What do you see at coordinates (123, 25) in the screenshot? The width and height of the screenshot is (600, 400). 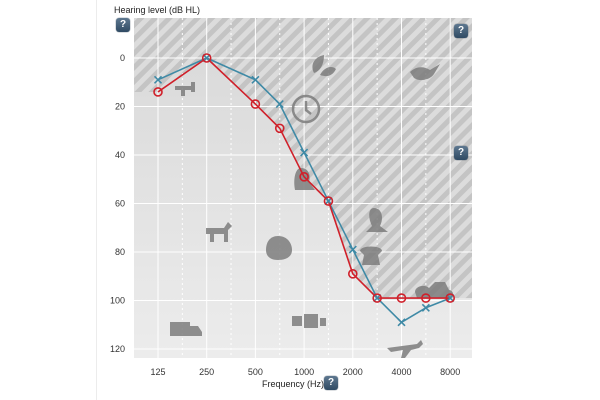 I see `help-button-y-axis: ?` at bounding box center [123, 25].